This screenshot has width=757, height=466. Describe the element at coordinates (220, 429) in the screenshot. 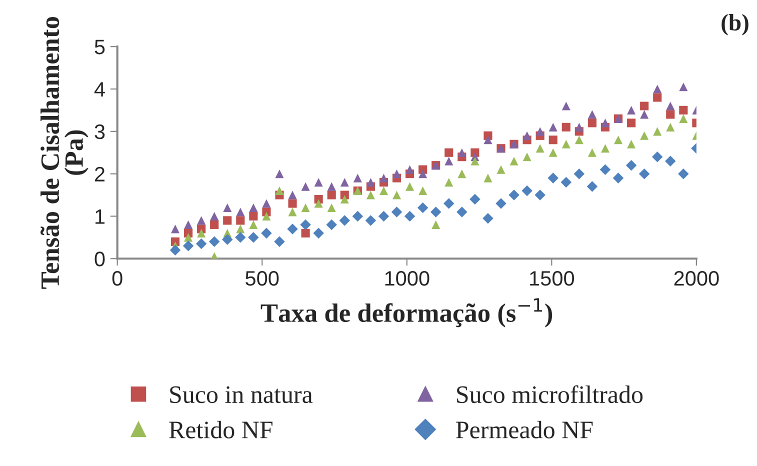

I see `legend-label: Retido NF` at that location.